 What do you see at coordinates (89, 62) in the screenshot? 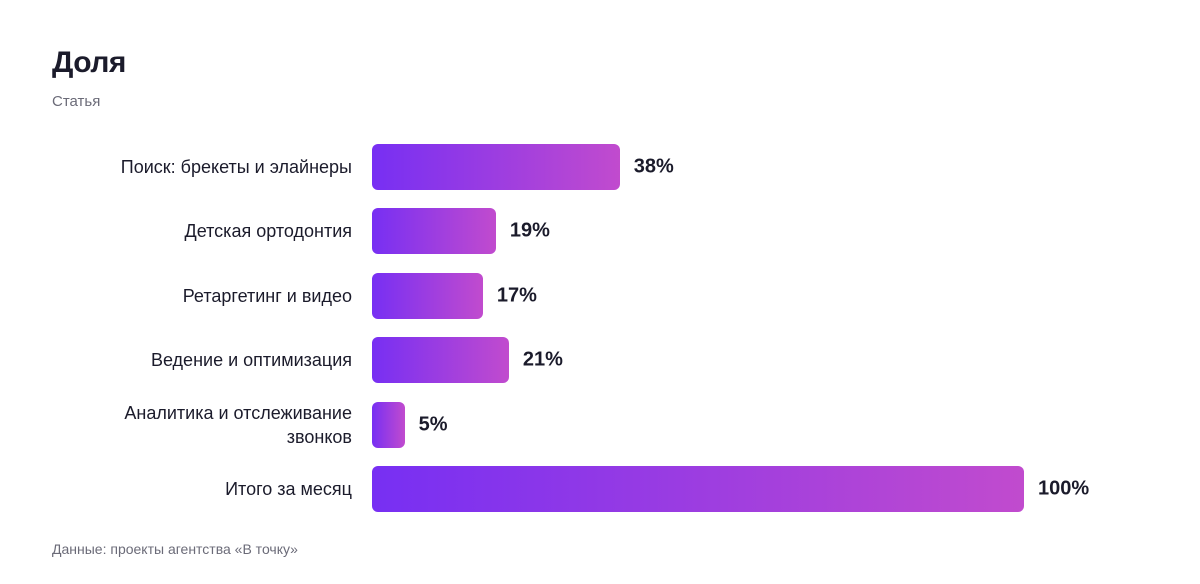
I see `chart-title: Доля` at bounding box center [89, 62].